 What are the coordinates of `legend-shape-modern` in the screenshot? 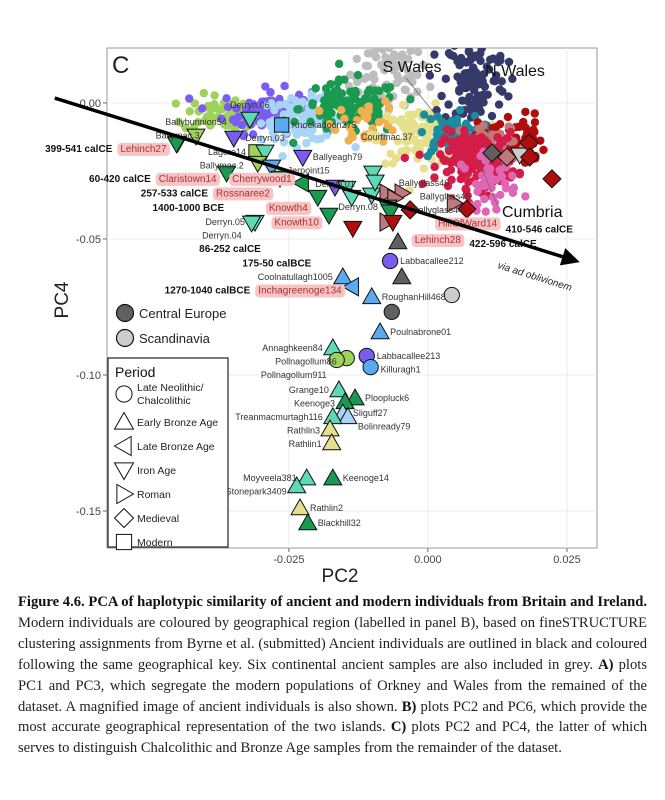 It's located at (124, 542).